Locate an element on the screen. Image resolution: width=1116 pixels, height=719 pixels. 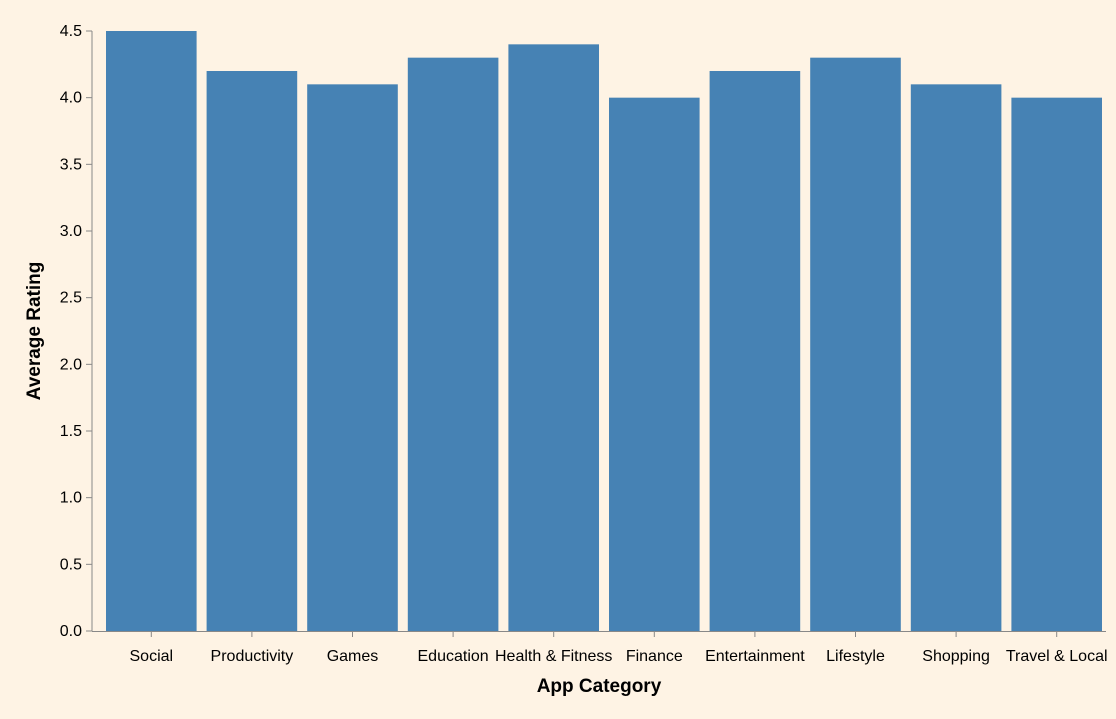
x-tick-label: Productivity is located at coordinates (252, 656).